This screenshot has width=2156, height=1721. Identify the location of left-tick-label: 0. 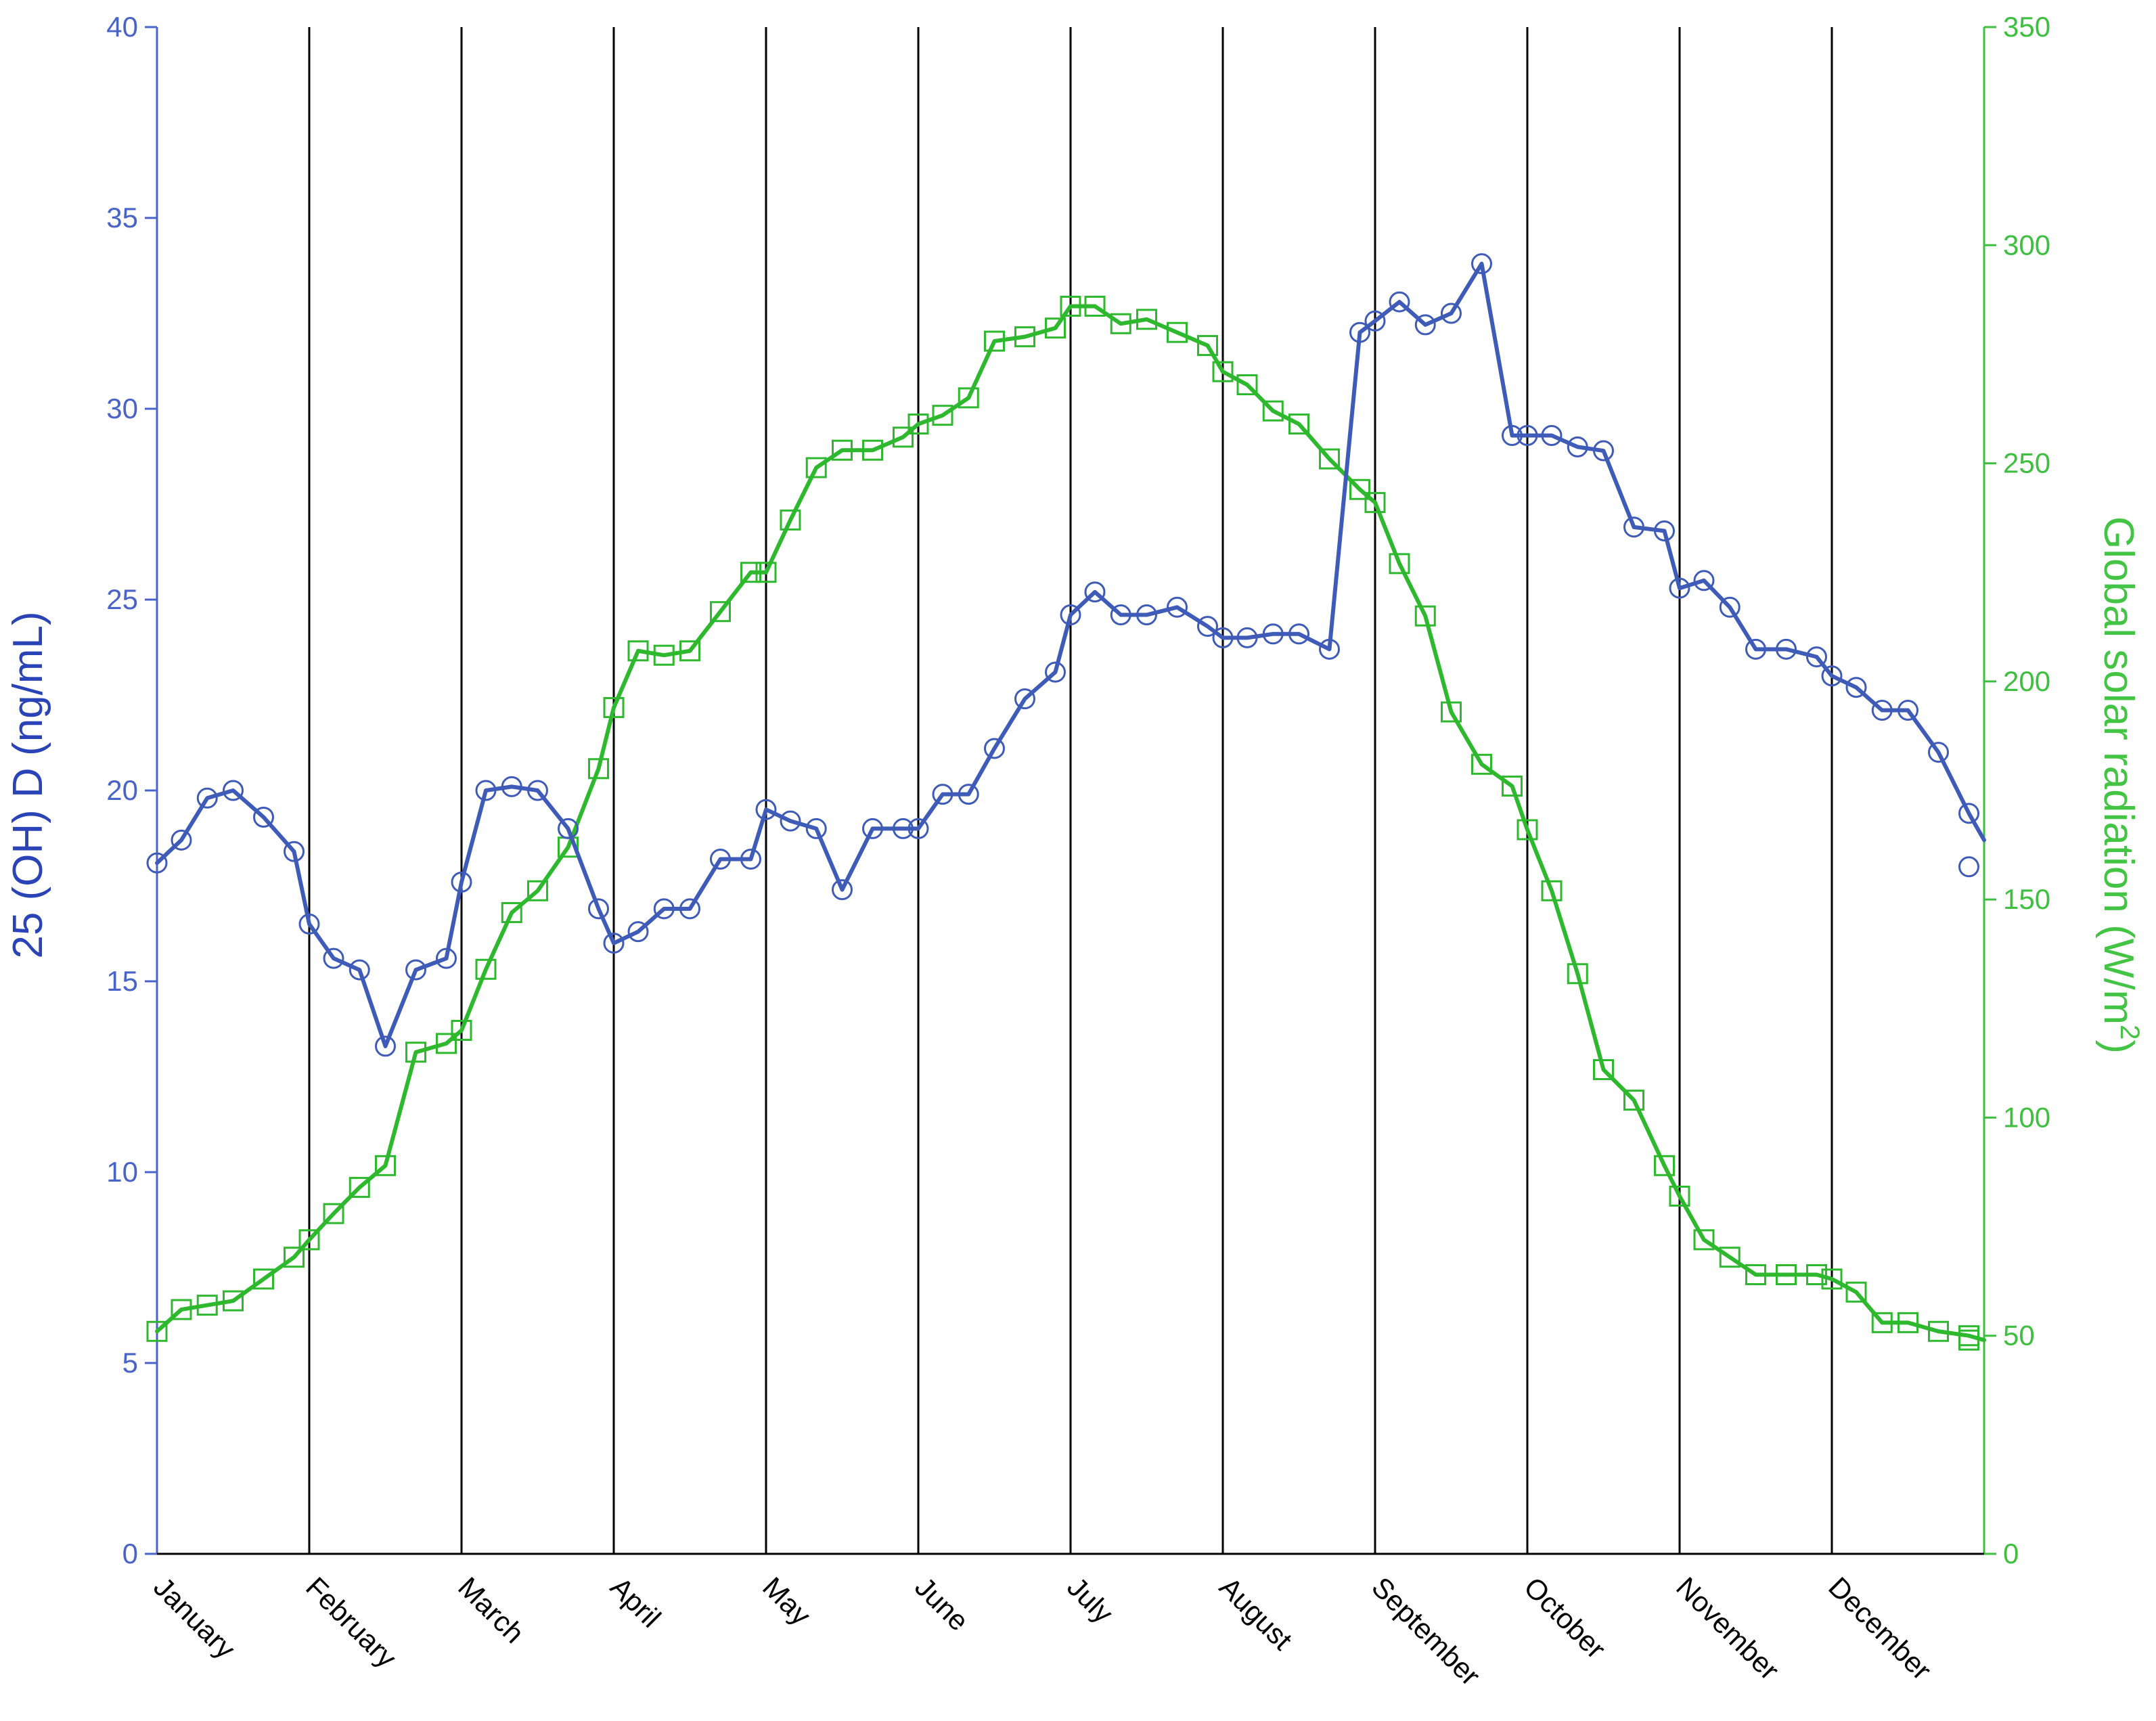
(130, 1554).